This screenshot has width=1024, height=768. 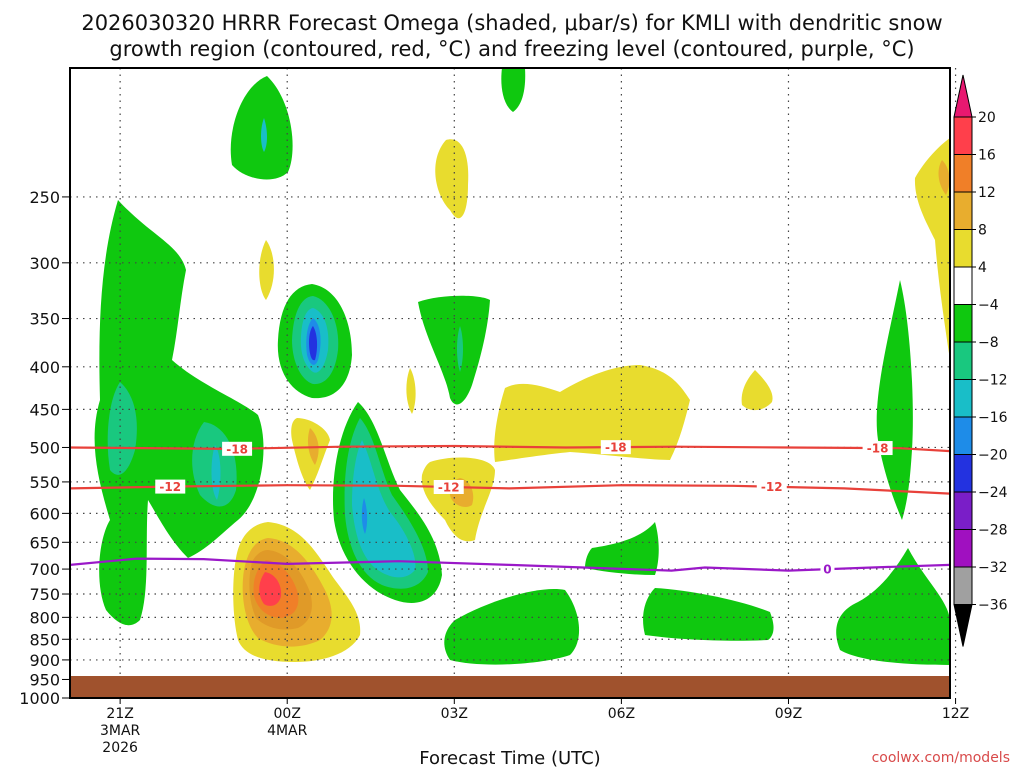 What do you see at coordinates (287, 731) in the screenshot?
I see `x-tick-date: 4MAR` at bounding box center [287, 731].